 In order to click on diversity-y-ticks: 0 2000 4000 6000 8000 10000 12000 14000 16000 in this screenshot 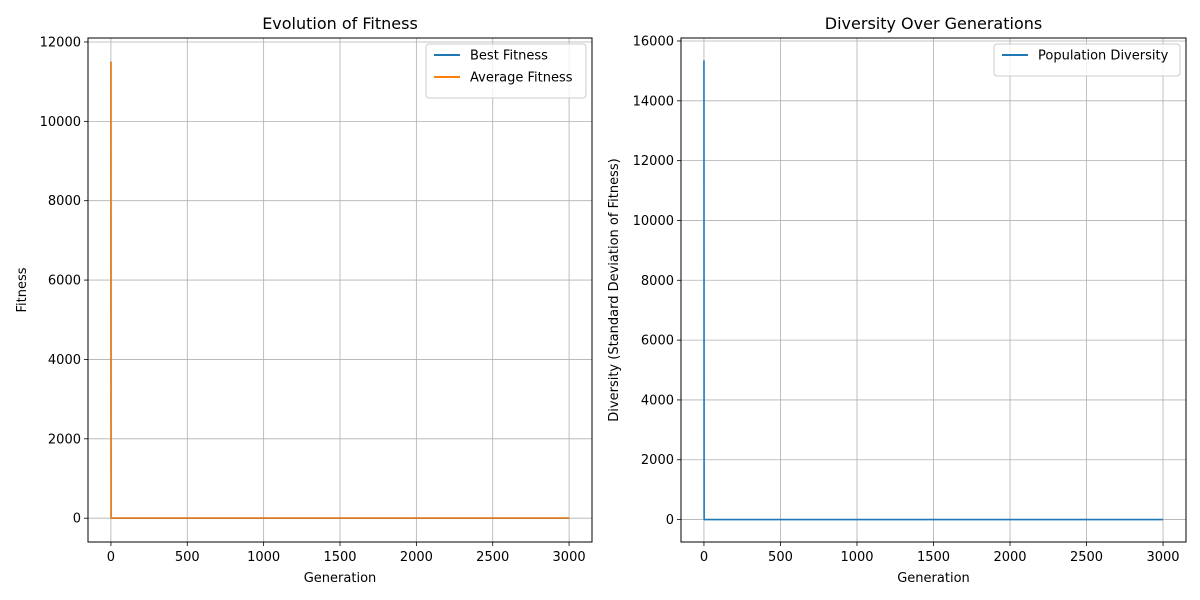, I will do `click(657, 281)`.